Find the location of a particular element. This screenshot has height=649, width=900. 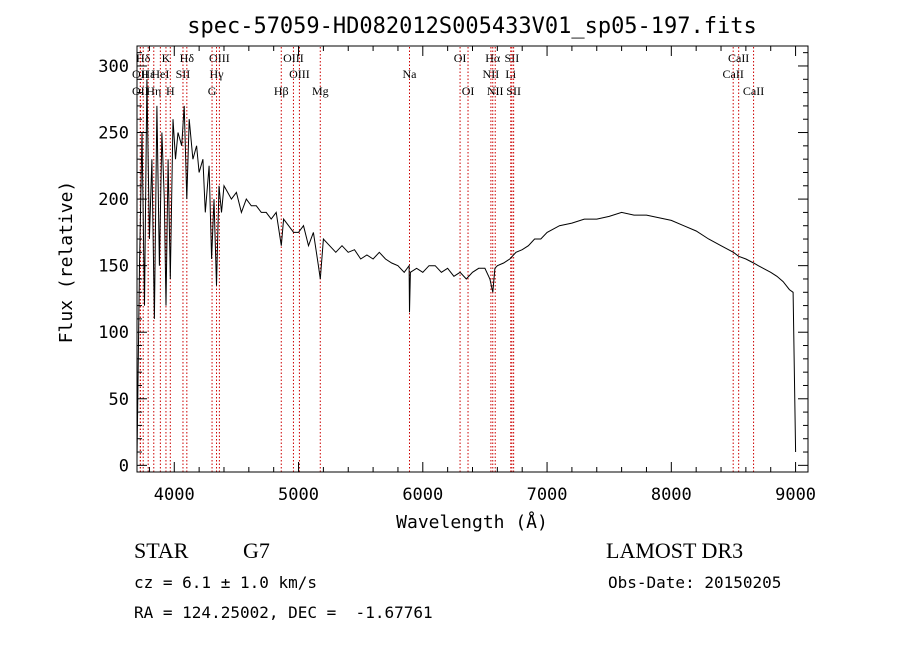

y-tick-label-3: 150 is located at coordinates (113, 267).